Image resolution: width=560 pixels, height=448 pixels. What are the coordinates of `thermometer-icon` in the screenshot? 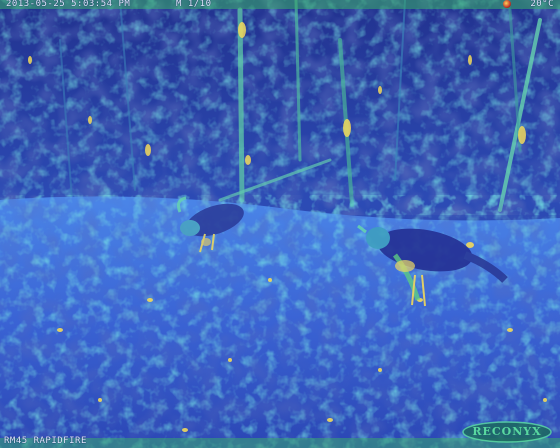 It's located at (507, 4).